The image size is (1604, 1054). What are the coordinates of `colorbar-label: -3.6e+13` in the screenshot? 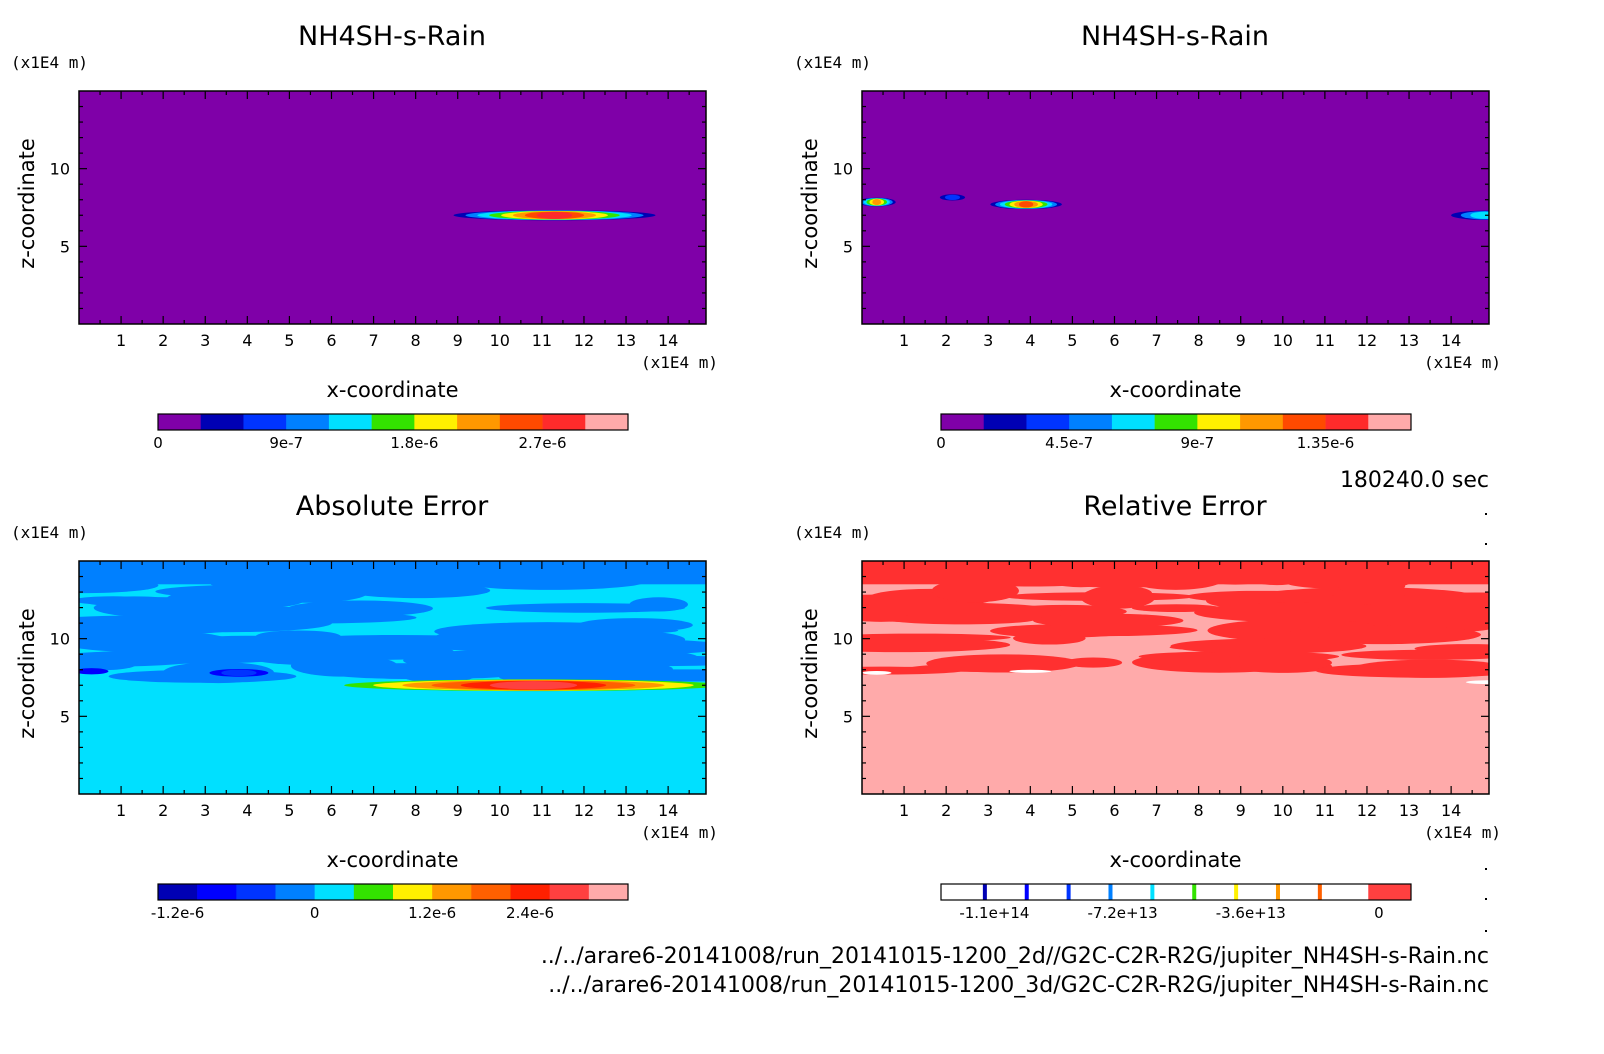 It's located at (1251, 913).